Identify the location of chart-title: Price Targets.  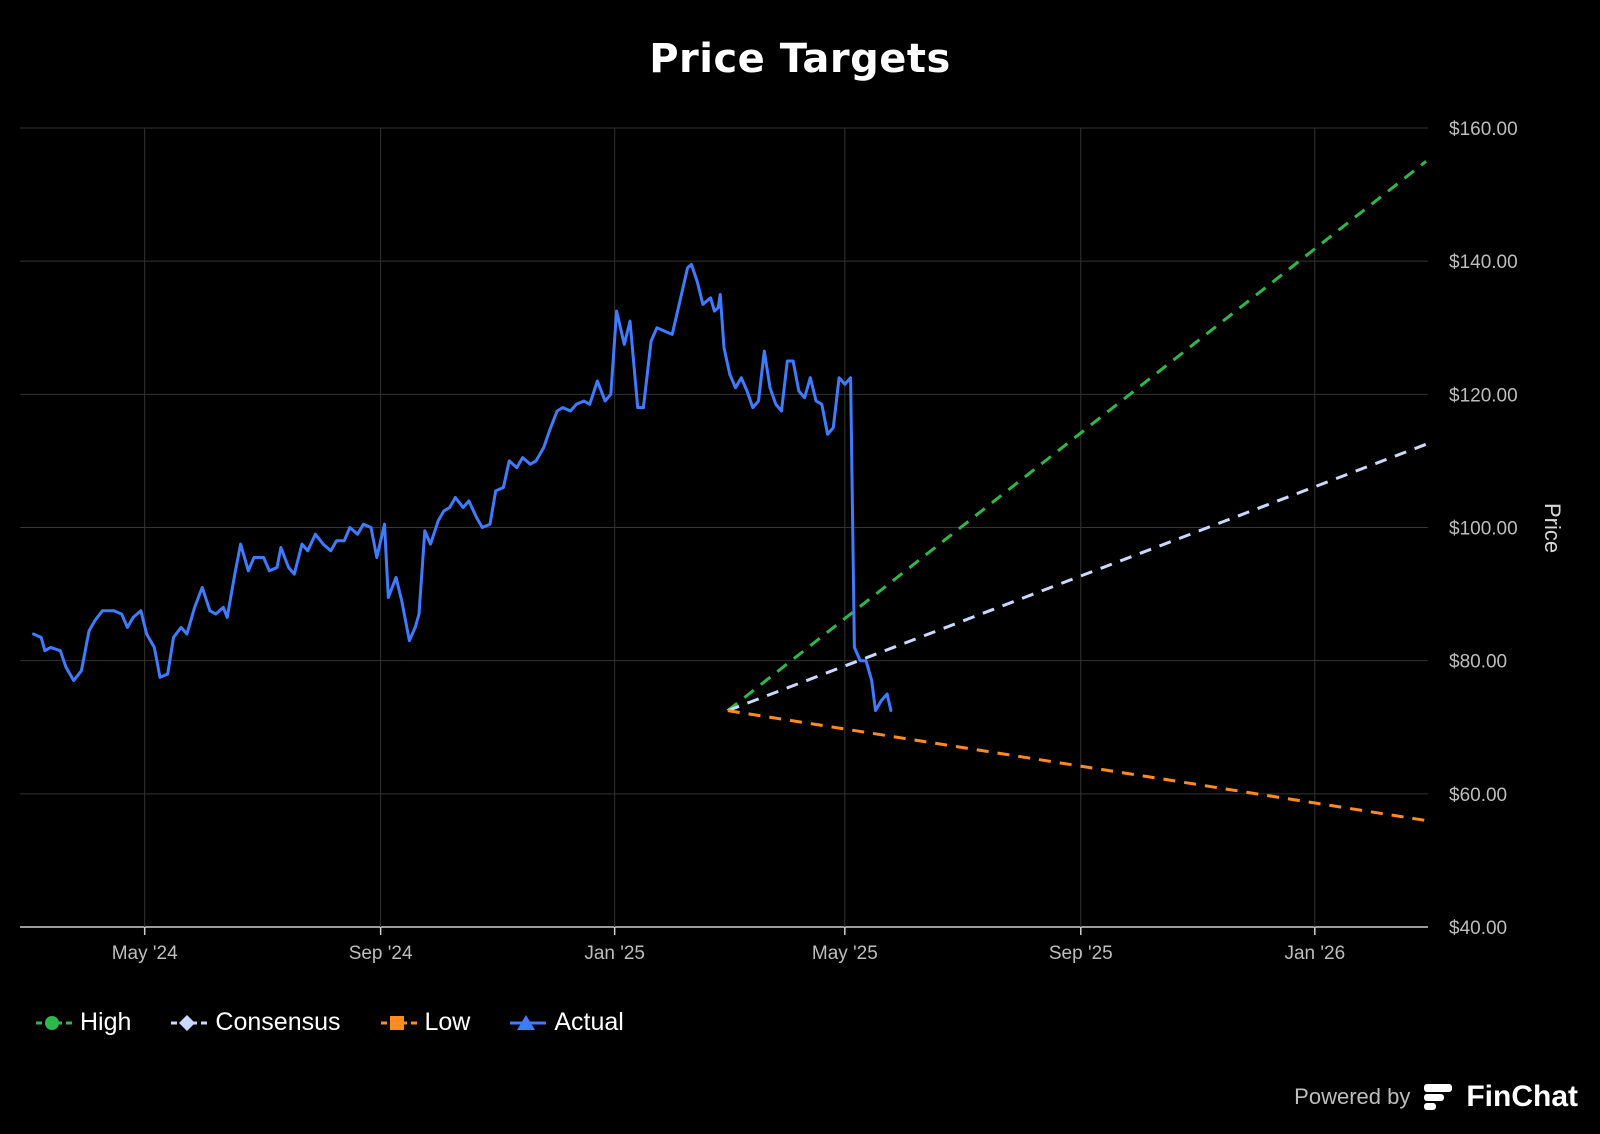
(800, 59).